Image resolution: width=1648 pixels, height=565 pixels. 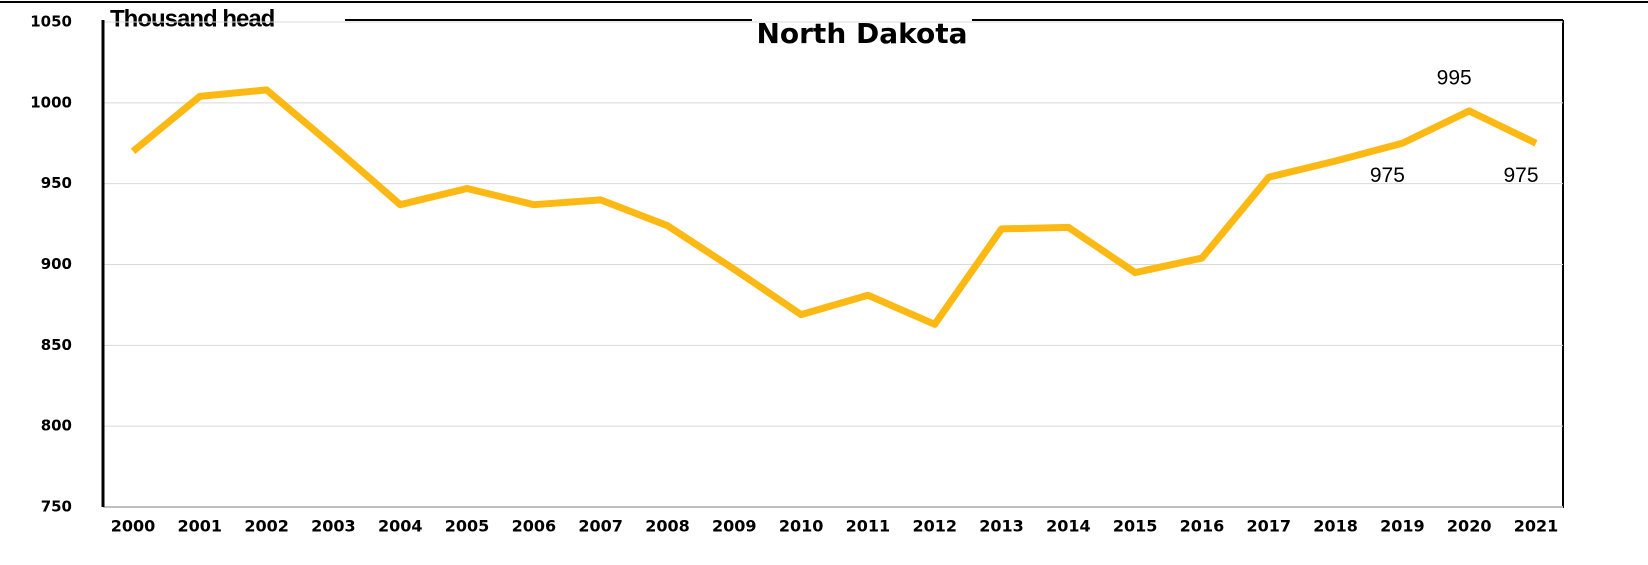 What do you see at coordinates (400, 526) in the screenshot?
I see `x-tick-label: 2004` at bounding box center [400, 526].